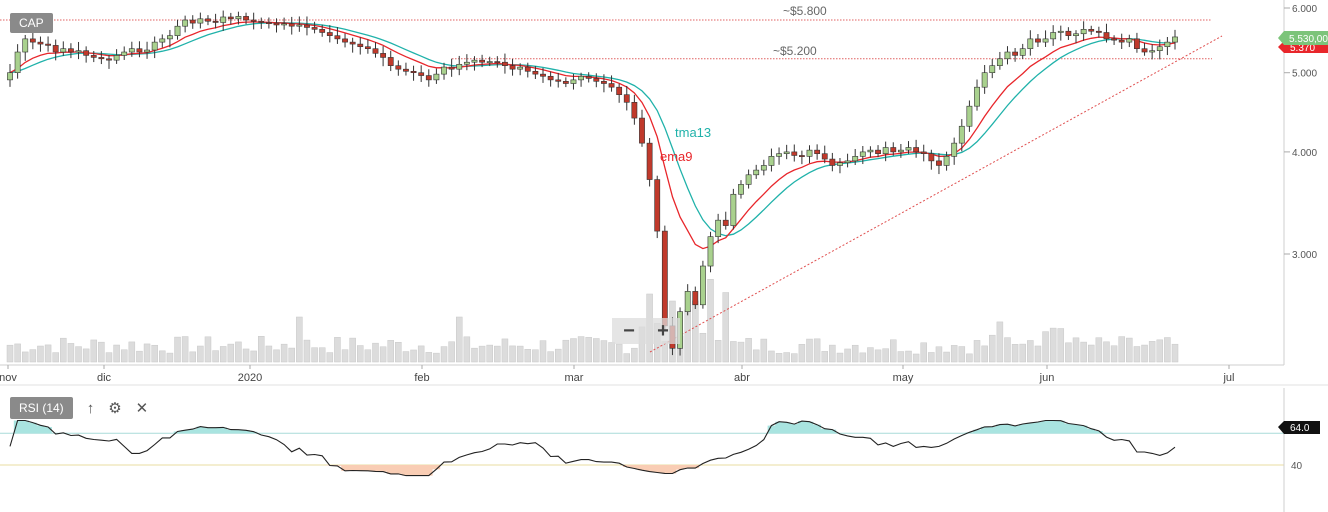 The height and width of the screenshot is (512, 1328). I want to click on rsi-line, so click(592, 448).